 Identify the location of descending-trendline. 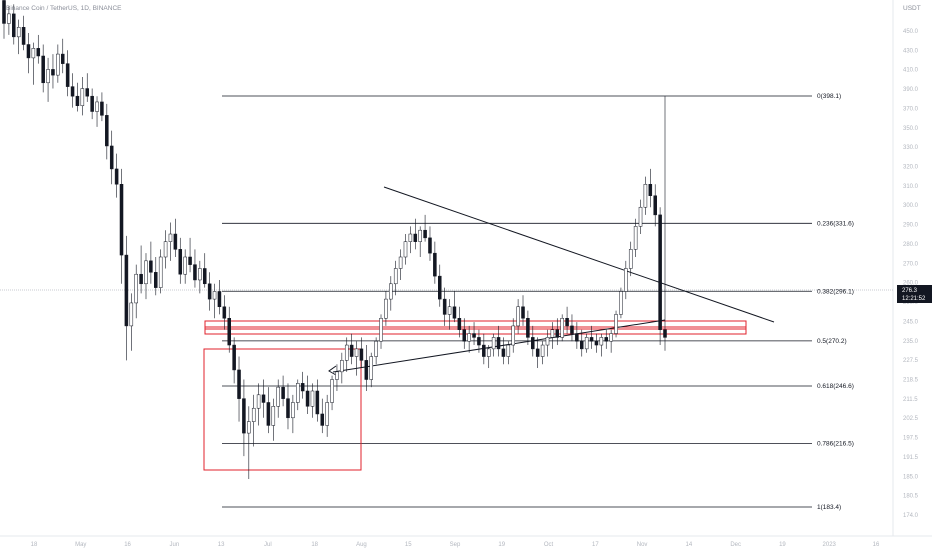
(579, 254).